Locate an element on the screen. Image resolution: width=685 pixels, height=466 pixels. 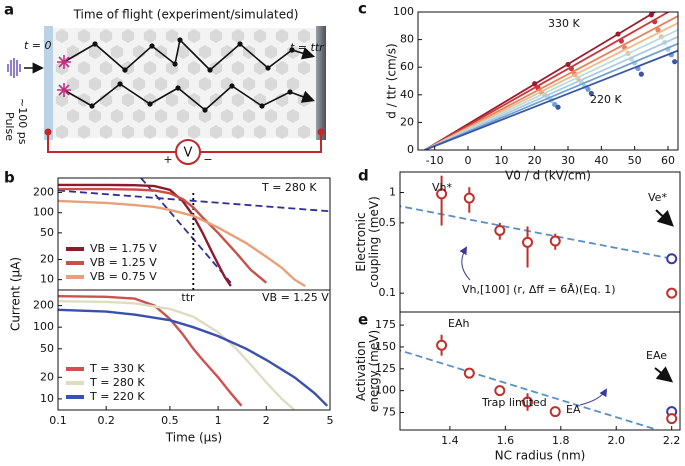
y-tick-label: 50 is located at coordinates (47, 232).